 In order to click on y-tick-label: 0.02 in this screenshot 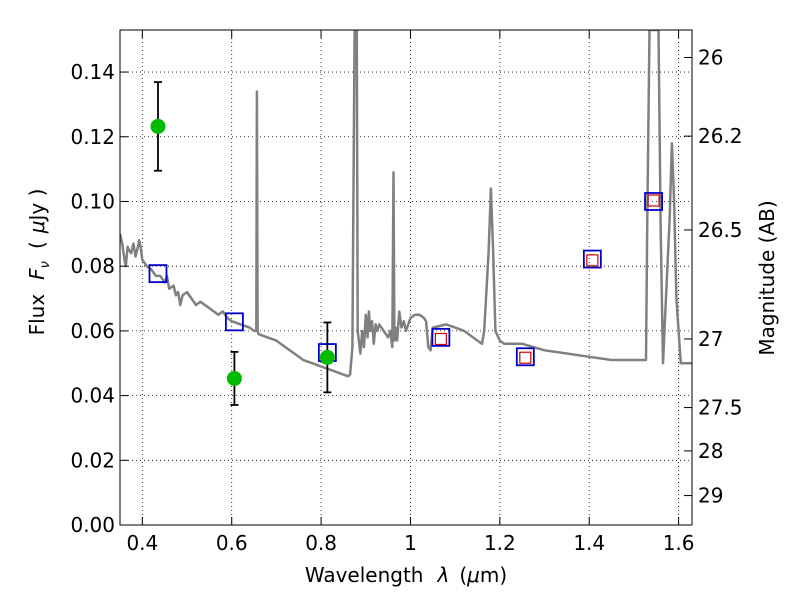, I will do `click(92, 460)`.